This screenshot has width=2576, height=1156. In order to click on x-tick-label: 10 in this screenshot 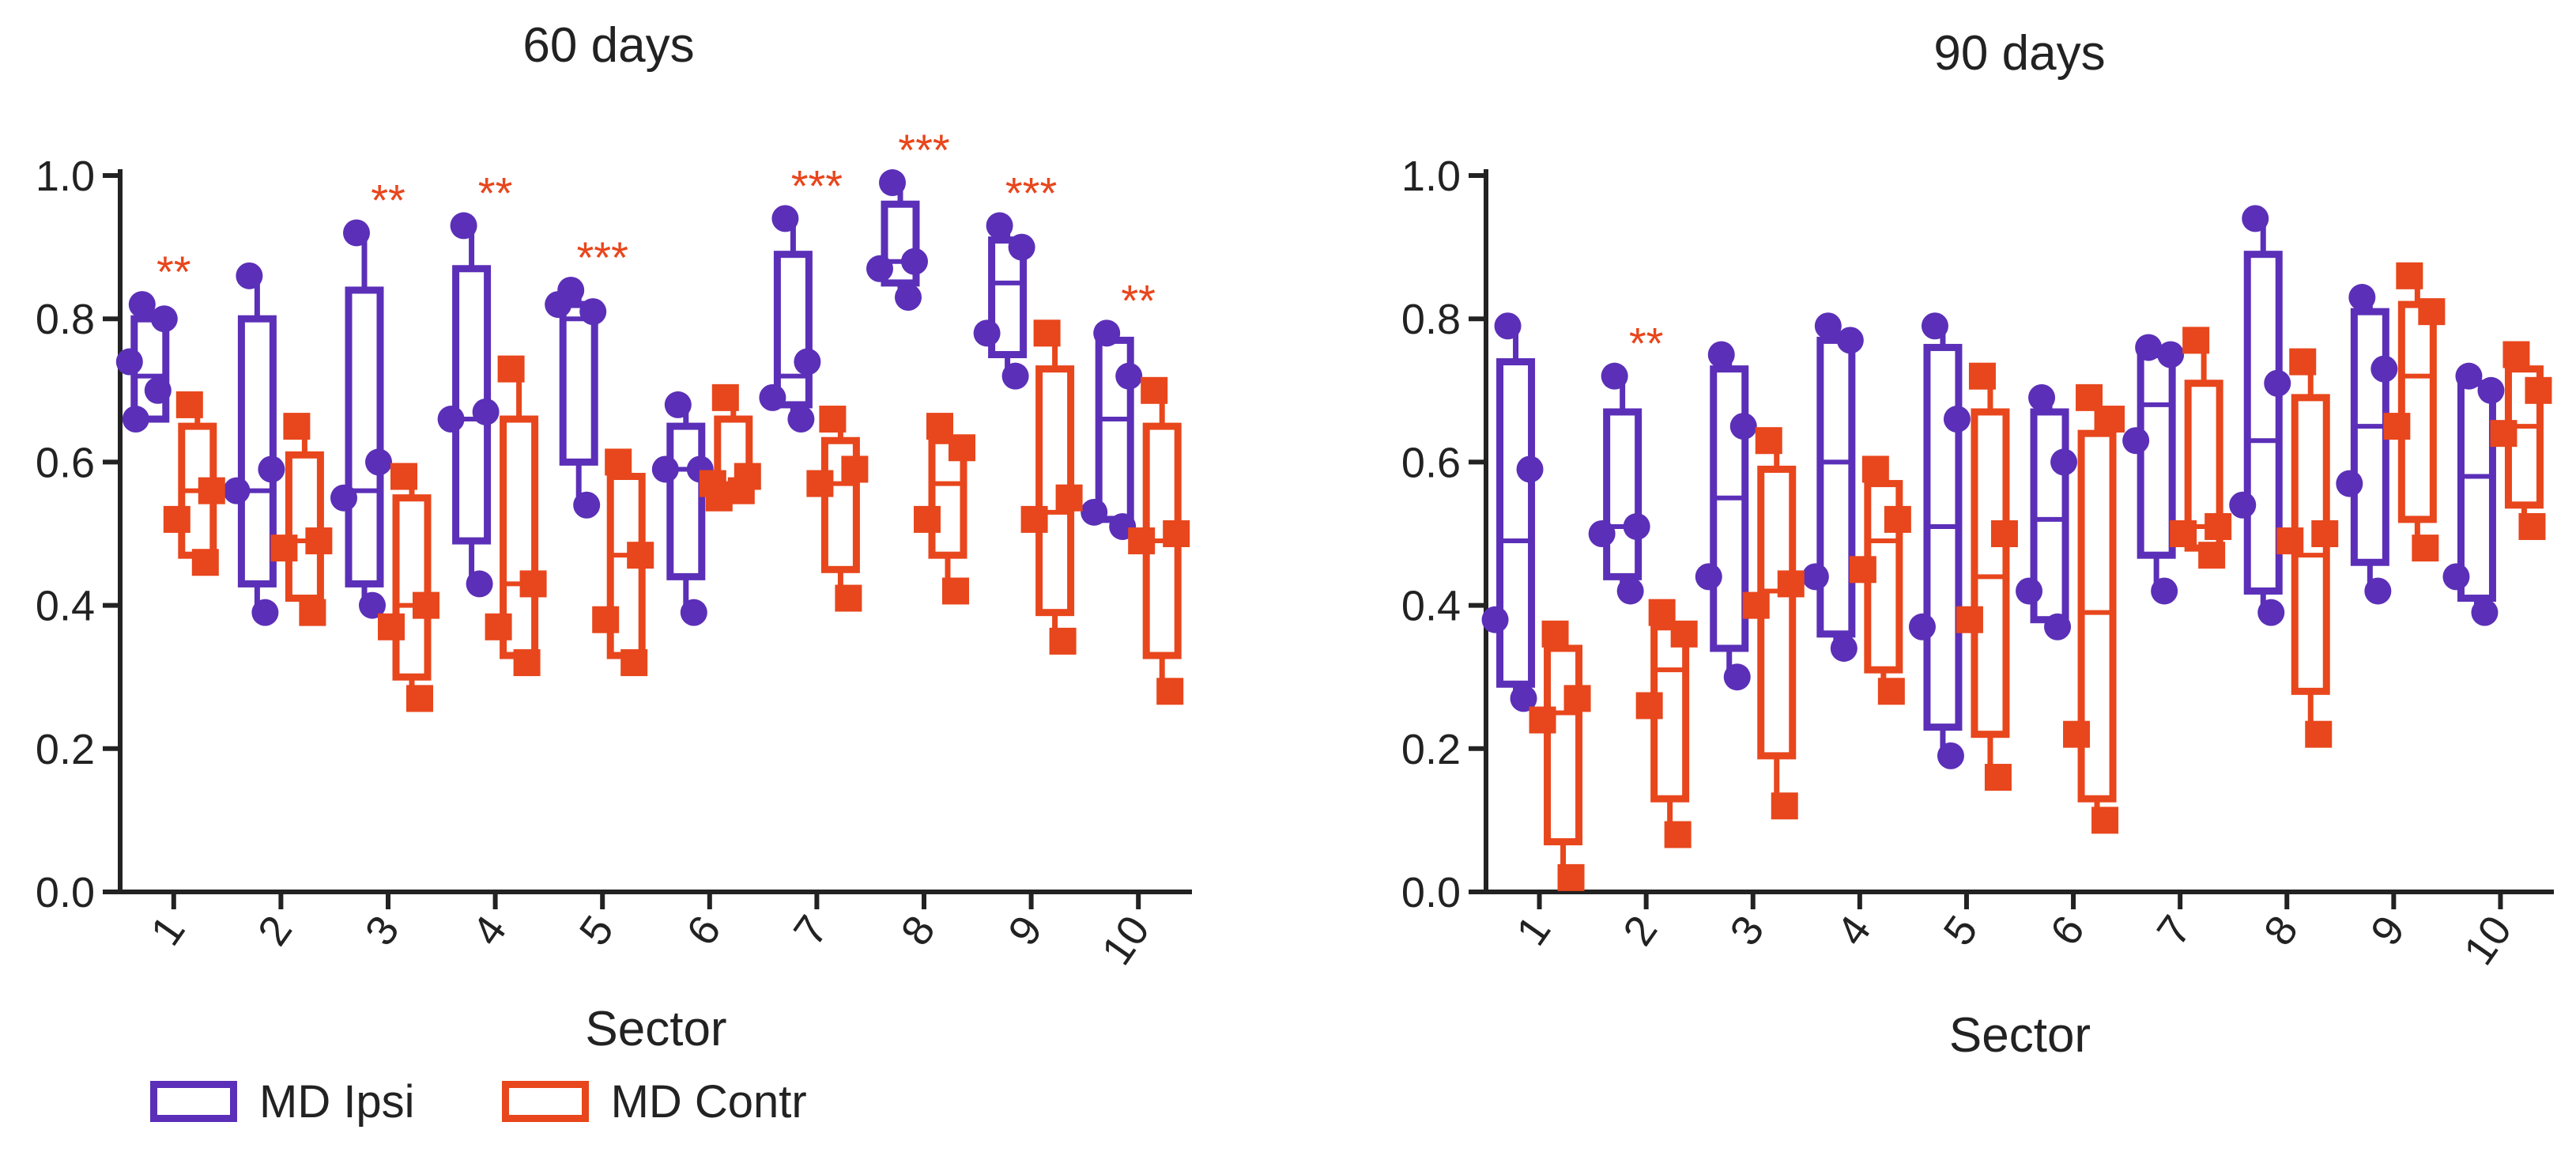, I will do `click(2488, 940)`.